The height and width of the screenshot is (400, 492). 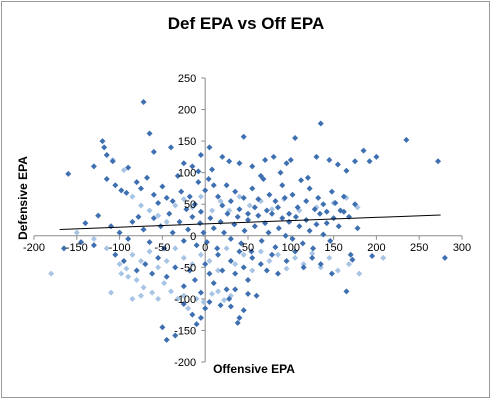 I want to click on y-axis-label: Defensive EPA, so click(x=23, y=198).